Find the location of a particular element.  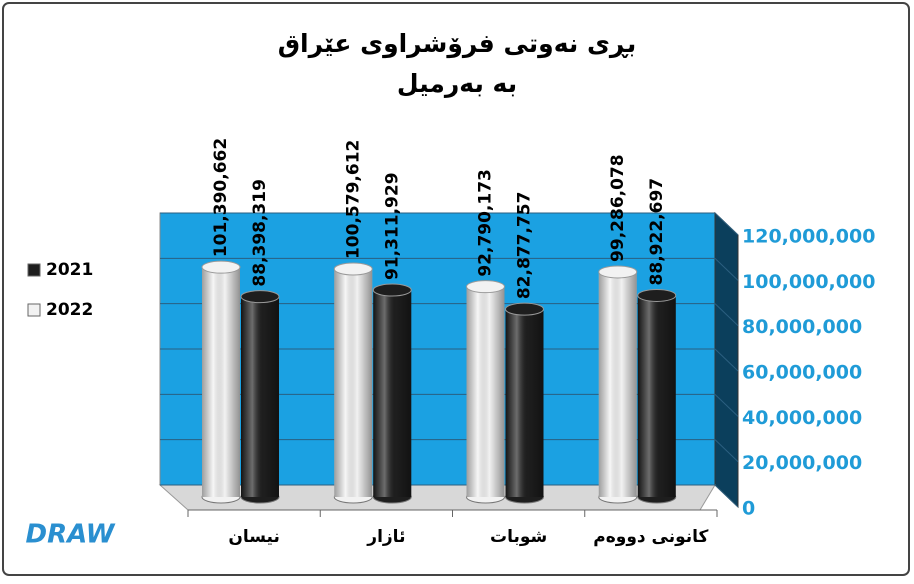

value-label: 100,579,612 is located at coordinates (353, 199).